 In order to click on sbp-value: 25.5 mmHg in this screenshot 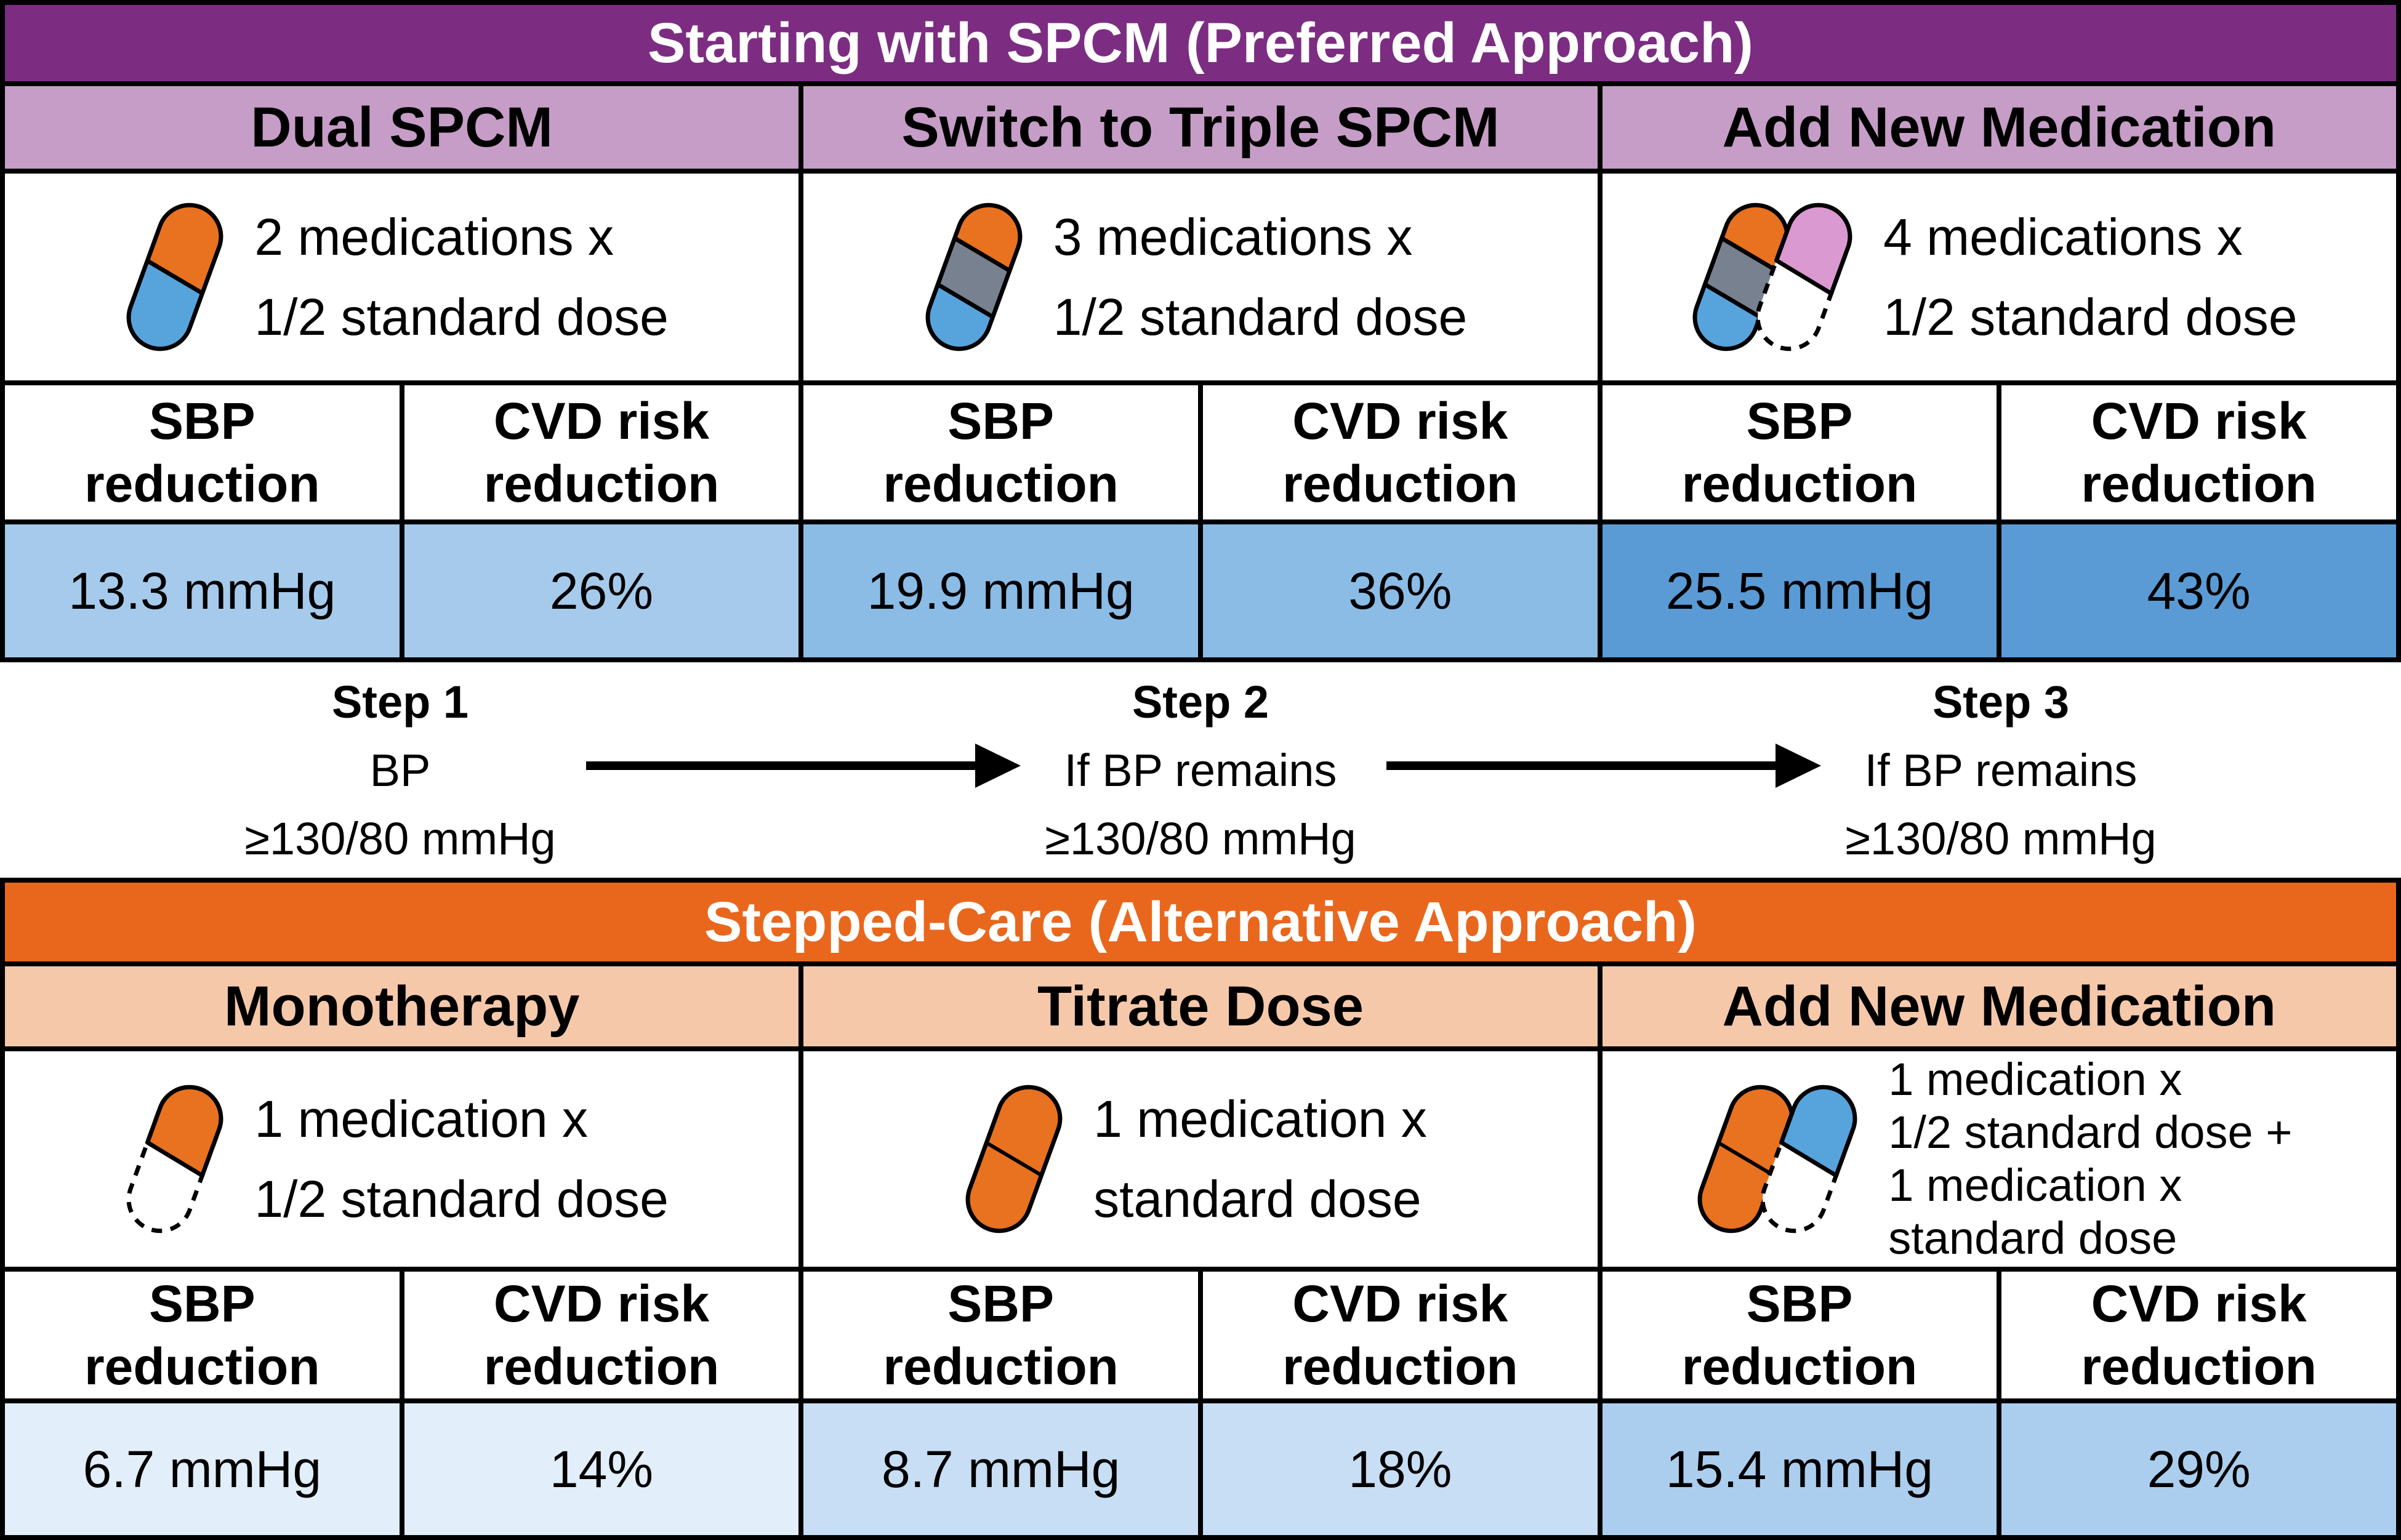, I will do `click(1799, 590)`.